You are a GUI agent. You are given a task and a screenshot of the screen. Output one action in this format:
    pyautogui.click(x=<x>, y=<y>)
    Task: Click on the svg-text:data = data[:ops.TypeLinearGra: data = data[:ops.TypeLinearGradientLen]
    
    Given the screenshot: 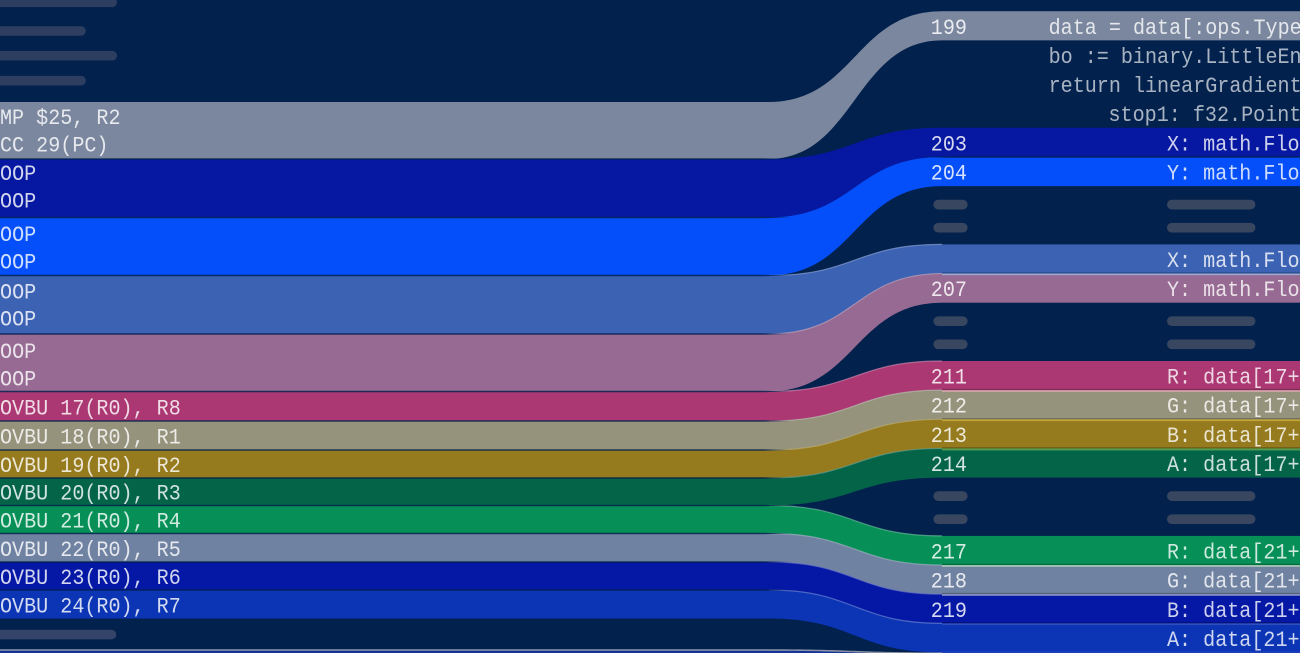 What is the action you would take?
    pyautogui.click(x=1174, y=28)
    